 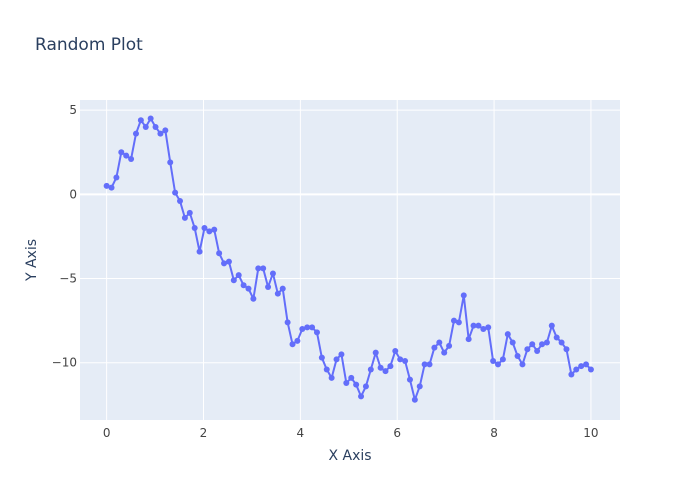 I want to click on chart-title: Random Plot, so click(x=89, y=45).